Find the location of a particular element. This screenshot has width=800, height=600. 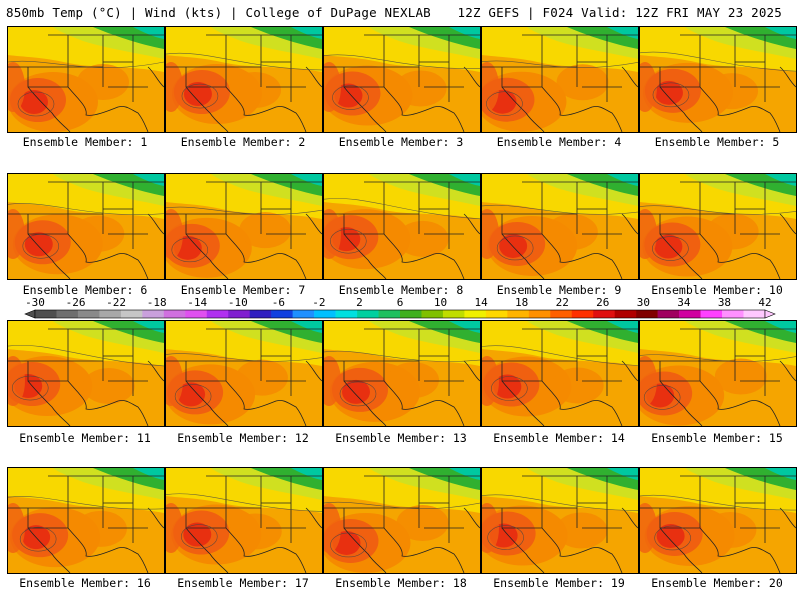

colorbar-tick-label: 42 is located at coordinates (764, 302).